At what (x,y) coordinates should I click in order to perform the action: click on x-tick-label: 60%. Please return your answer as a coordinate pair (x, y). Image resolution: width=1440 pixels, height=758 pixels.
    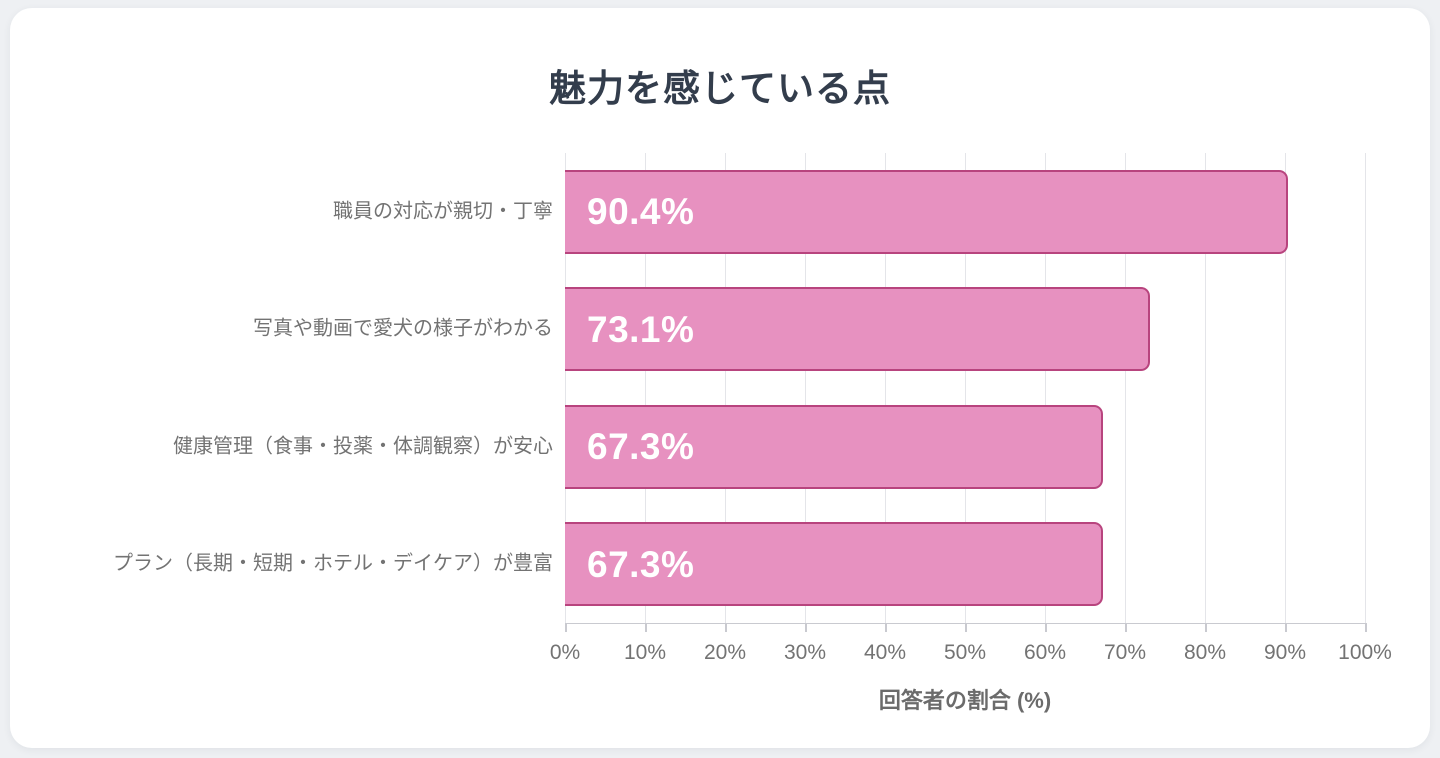
    Looking at the image, I should click on (1045, 652).